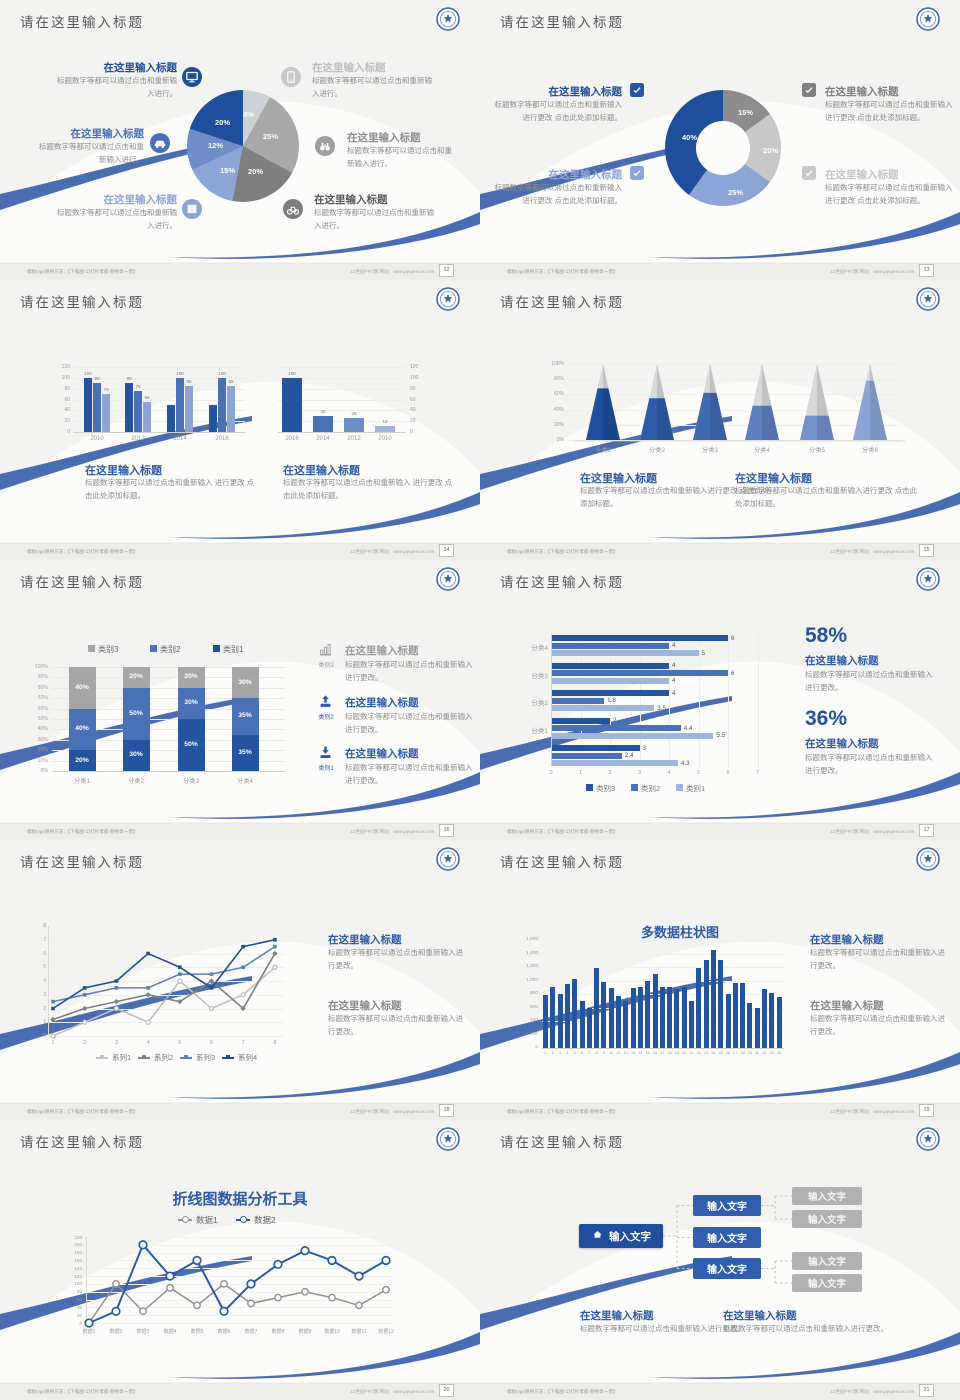 The width and height of the screenshot is (960, 1400). I want to click on segment-label: 20%, so click(82, 760).